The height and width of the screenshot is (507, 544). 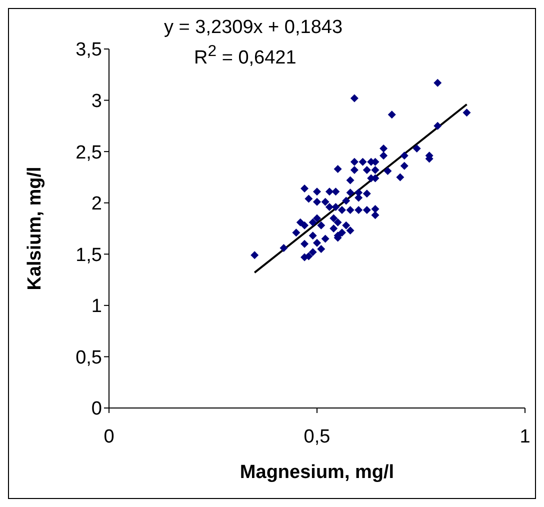 What do you see at coordinates (96, 204) in the screenshot?
I see `y-tick-label: 2` at bounding box center [96, 204].